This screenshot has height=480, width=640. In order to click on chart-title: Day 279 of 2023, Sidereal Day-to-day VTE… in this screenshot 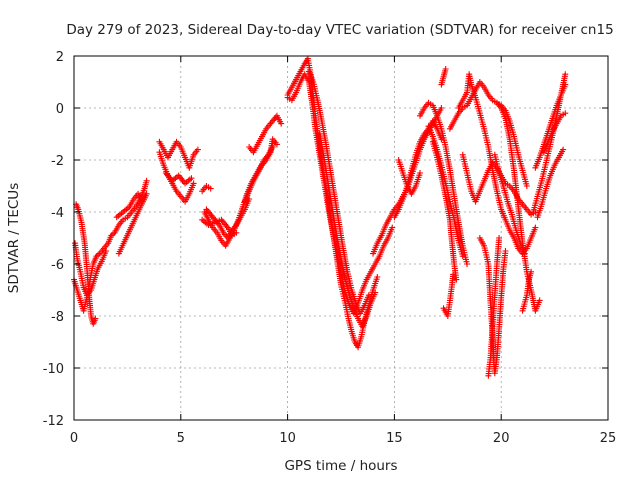, I will do `click(339, 30)`.